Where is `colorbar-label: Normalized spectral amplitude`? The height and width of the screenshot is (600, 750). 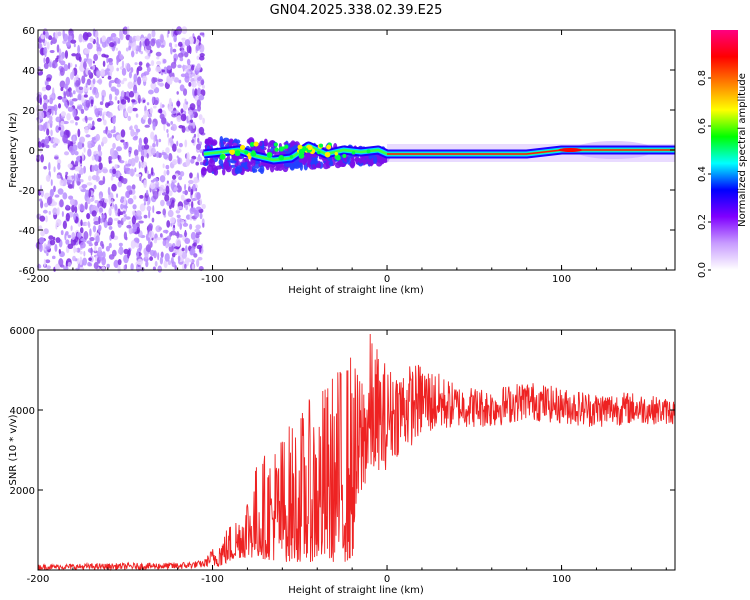
colorbar-label: Normalized spectral amplitude is located at coordinates (742, 150).